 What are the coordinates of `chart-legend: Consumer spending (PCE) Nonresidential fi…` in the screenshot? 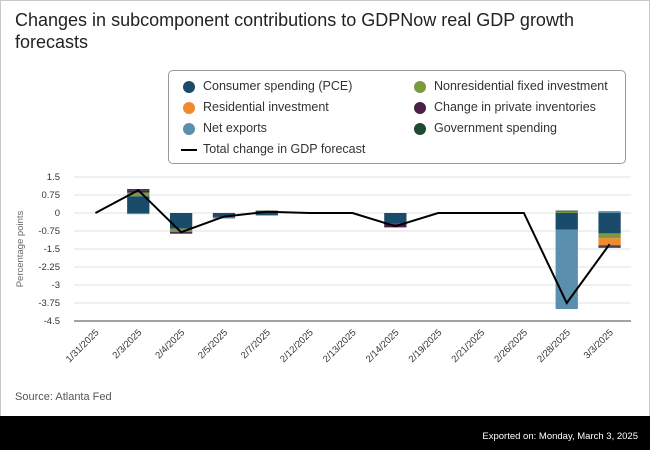 It's located at (397, 117).